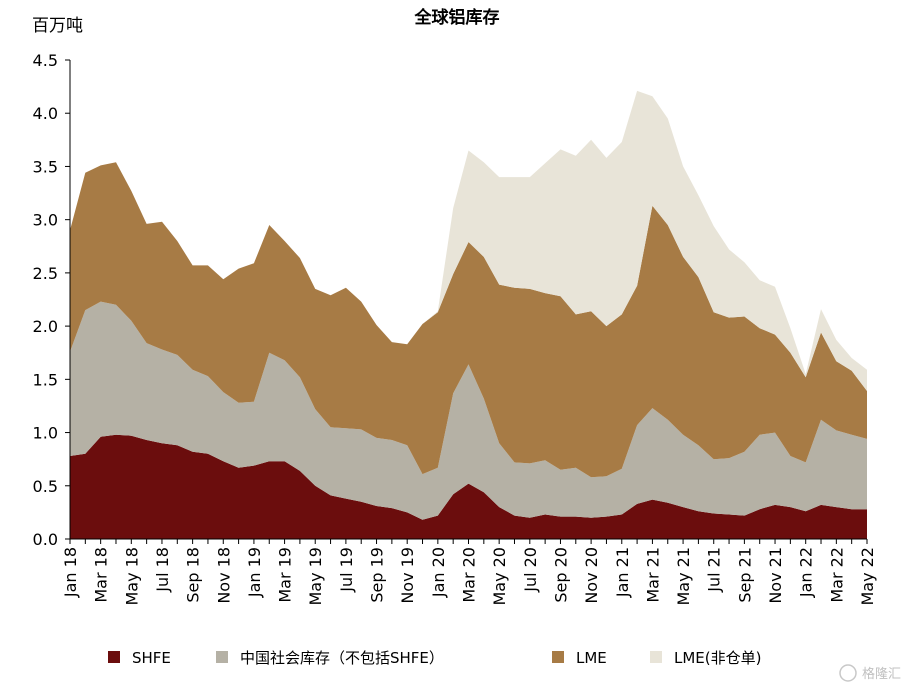 The image size is (914, 690). Describe the element at coordinates (744, 575) in the screenshot. I see `x-tick-label: Sep 21` at that location.